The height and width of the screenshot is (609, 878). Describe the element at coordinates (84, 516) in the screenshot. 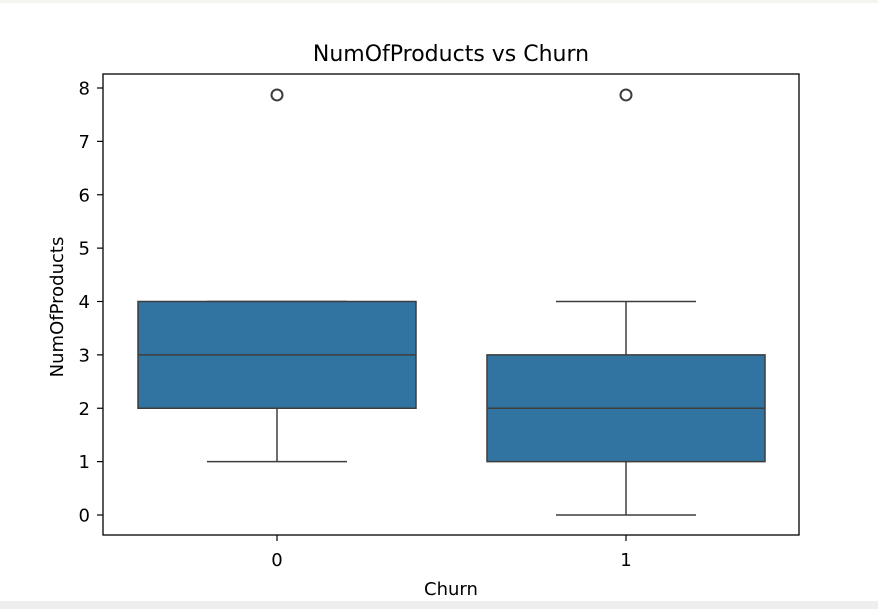

I see `y-tick-label: 0` at that location.